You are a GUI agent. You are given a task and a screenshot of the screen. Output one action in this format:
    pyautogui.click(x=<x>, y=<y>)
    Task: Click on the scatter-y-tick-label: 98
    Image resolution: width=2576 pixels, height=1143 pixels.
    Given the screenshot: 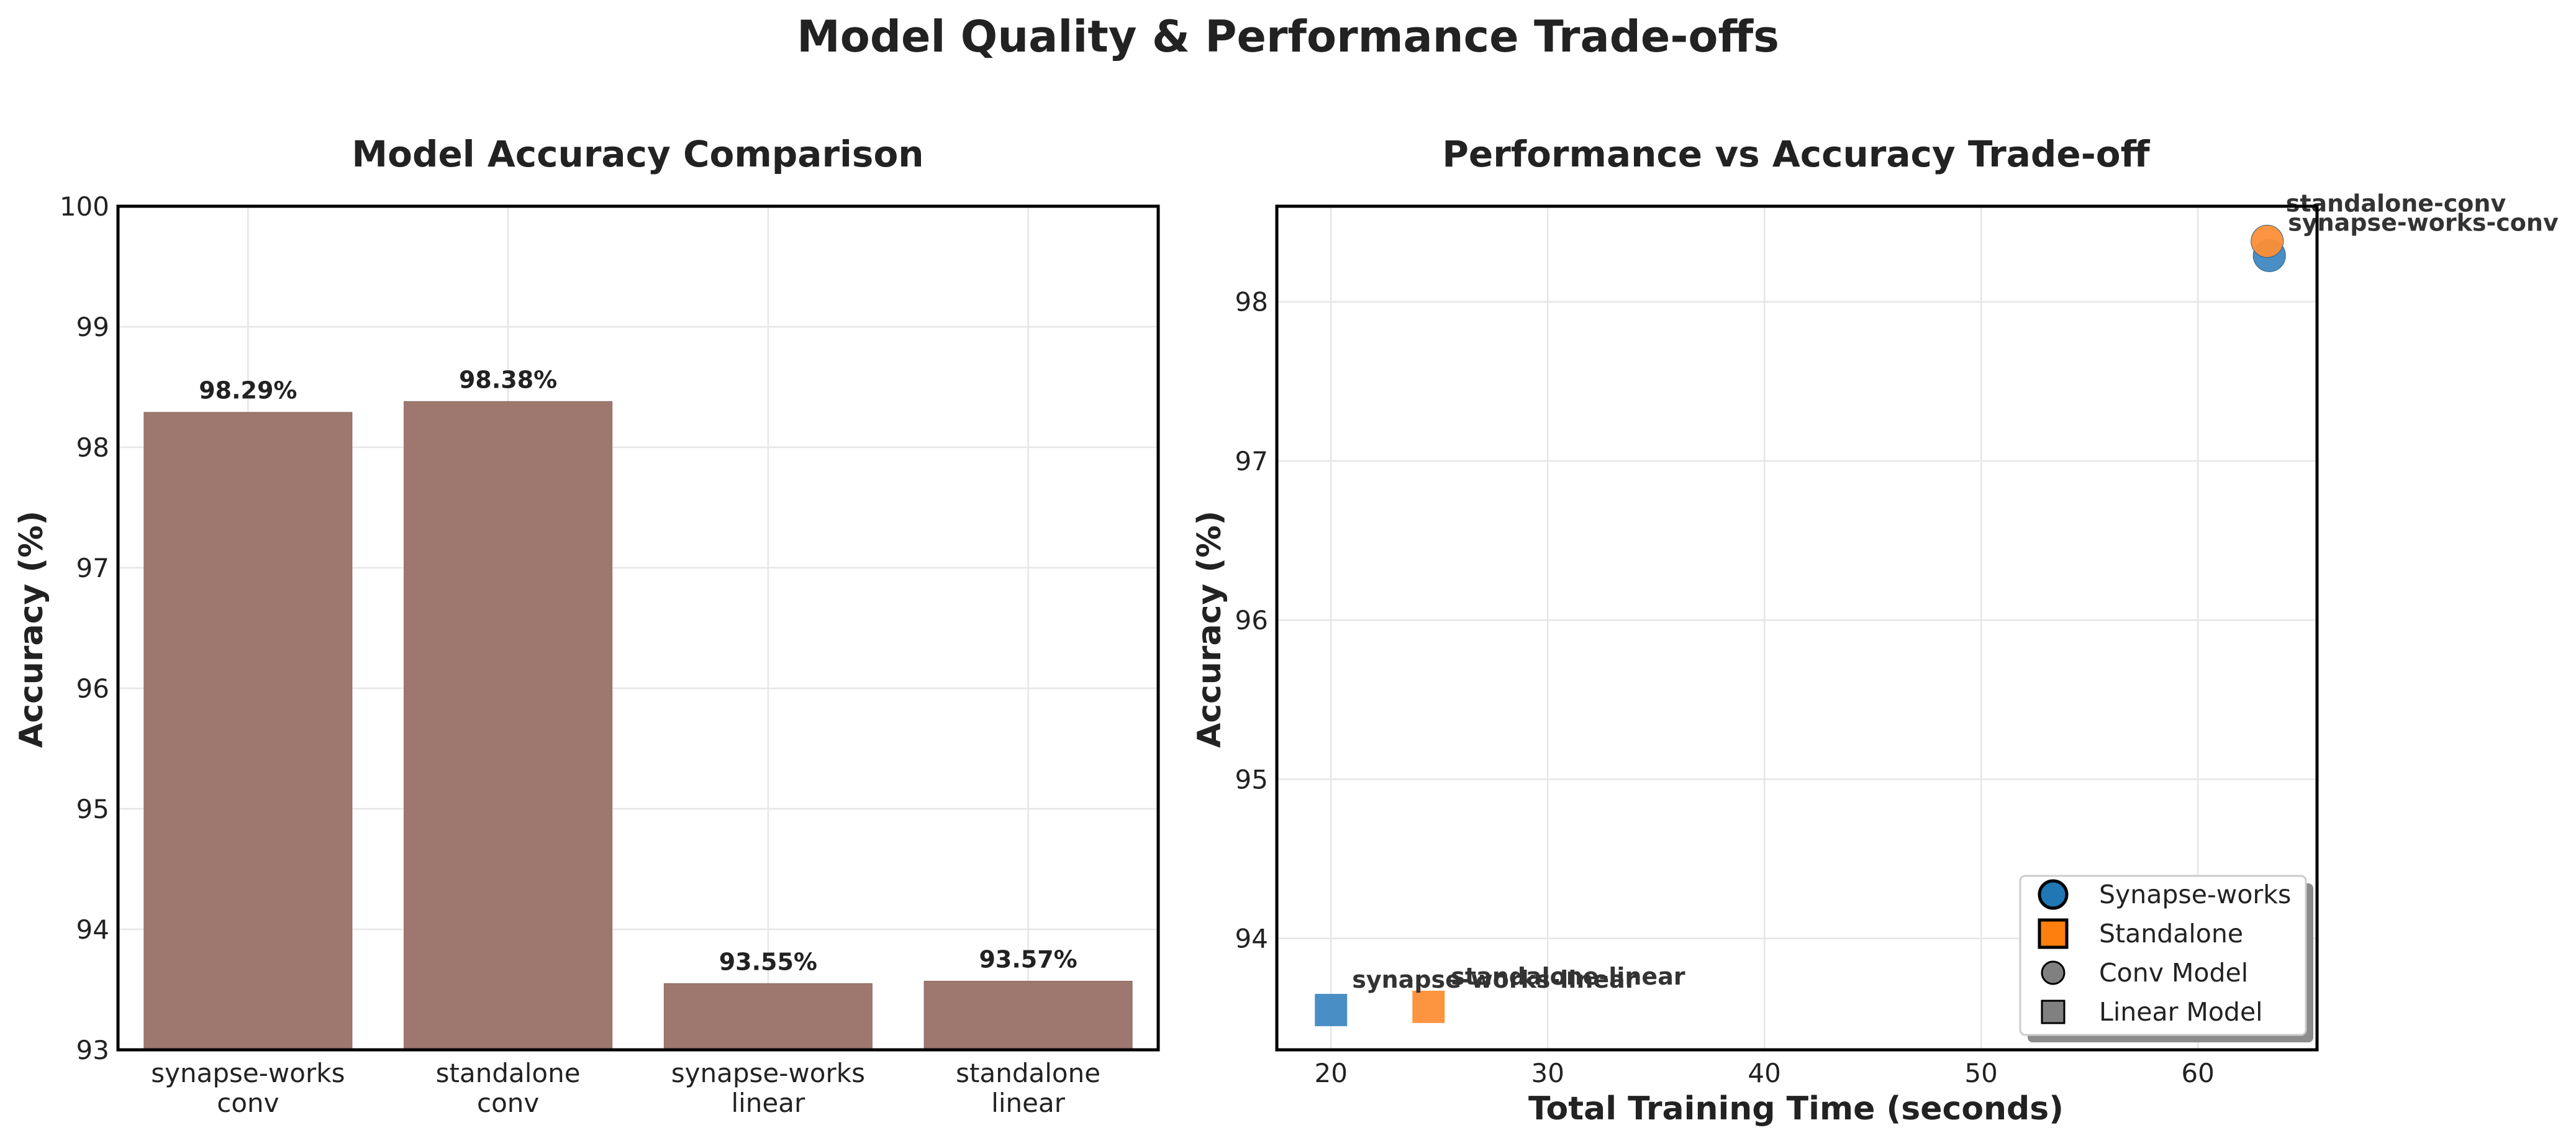 What is the action you would take?
    pyautogui.click(x=1251, y=302)
    